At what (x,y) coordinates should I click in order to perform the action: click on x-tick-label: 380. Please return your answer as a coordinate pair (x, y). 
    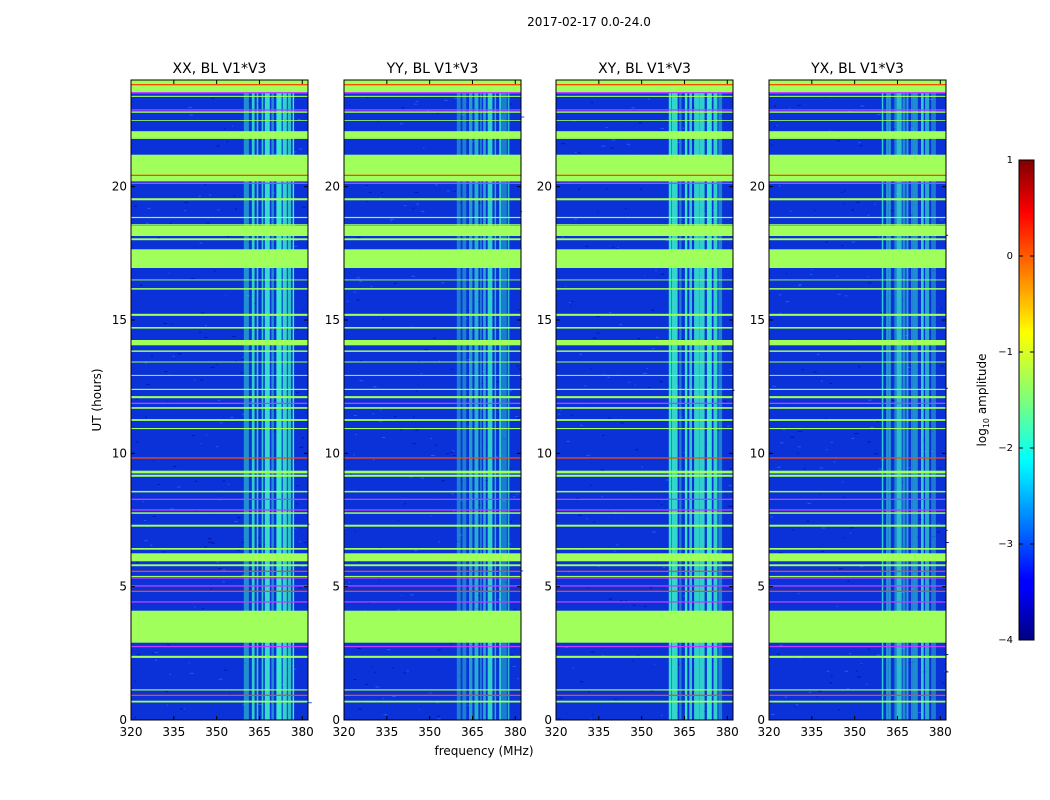
    Looking at the image, I should click on (515, 732).